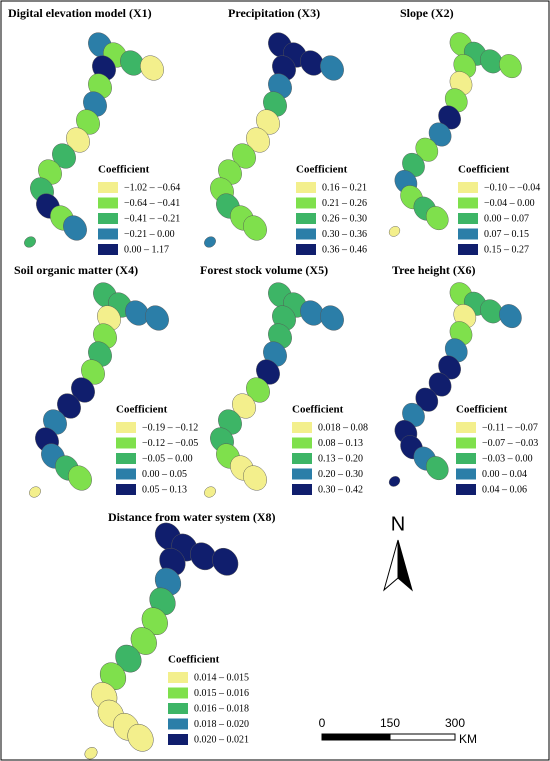  Describe the element at coordinates (427, 13) in the screenshot. I see `panel-title: Slope (X2)` at that location.